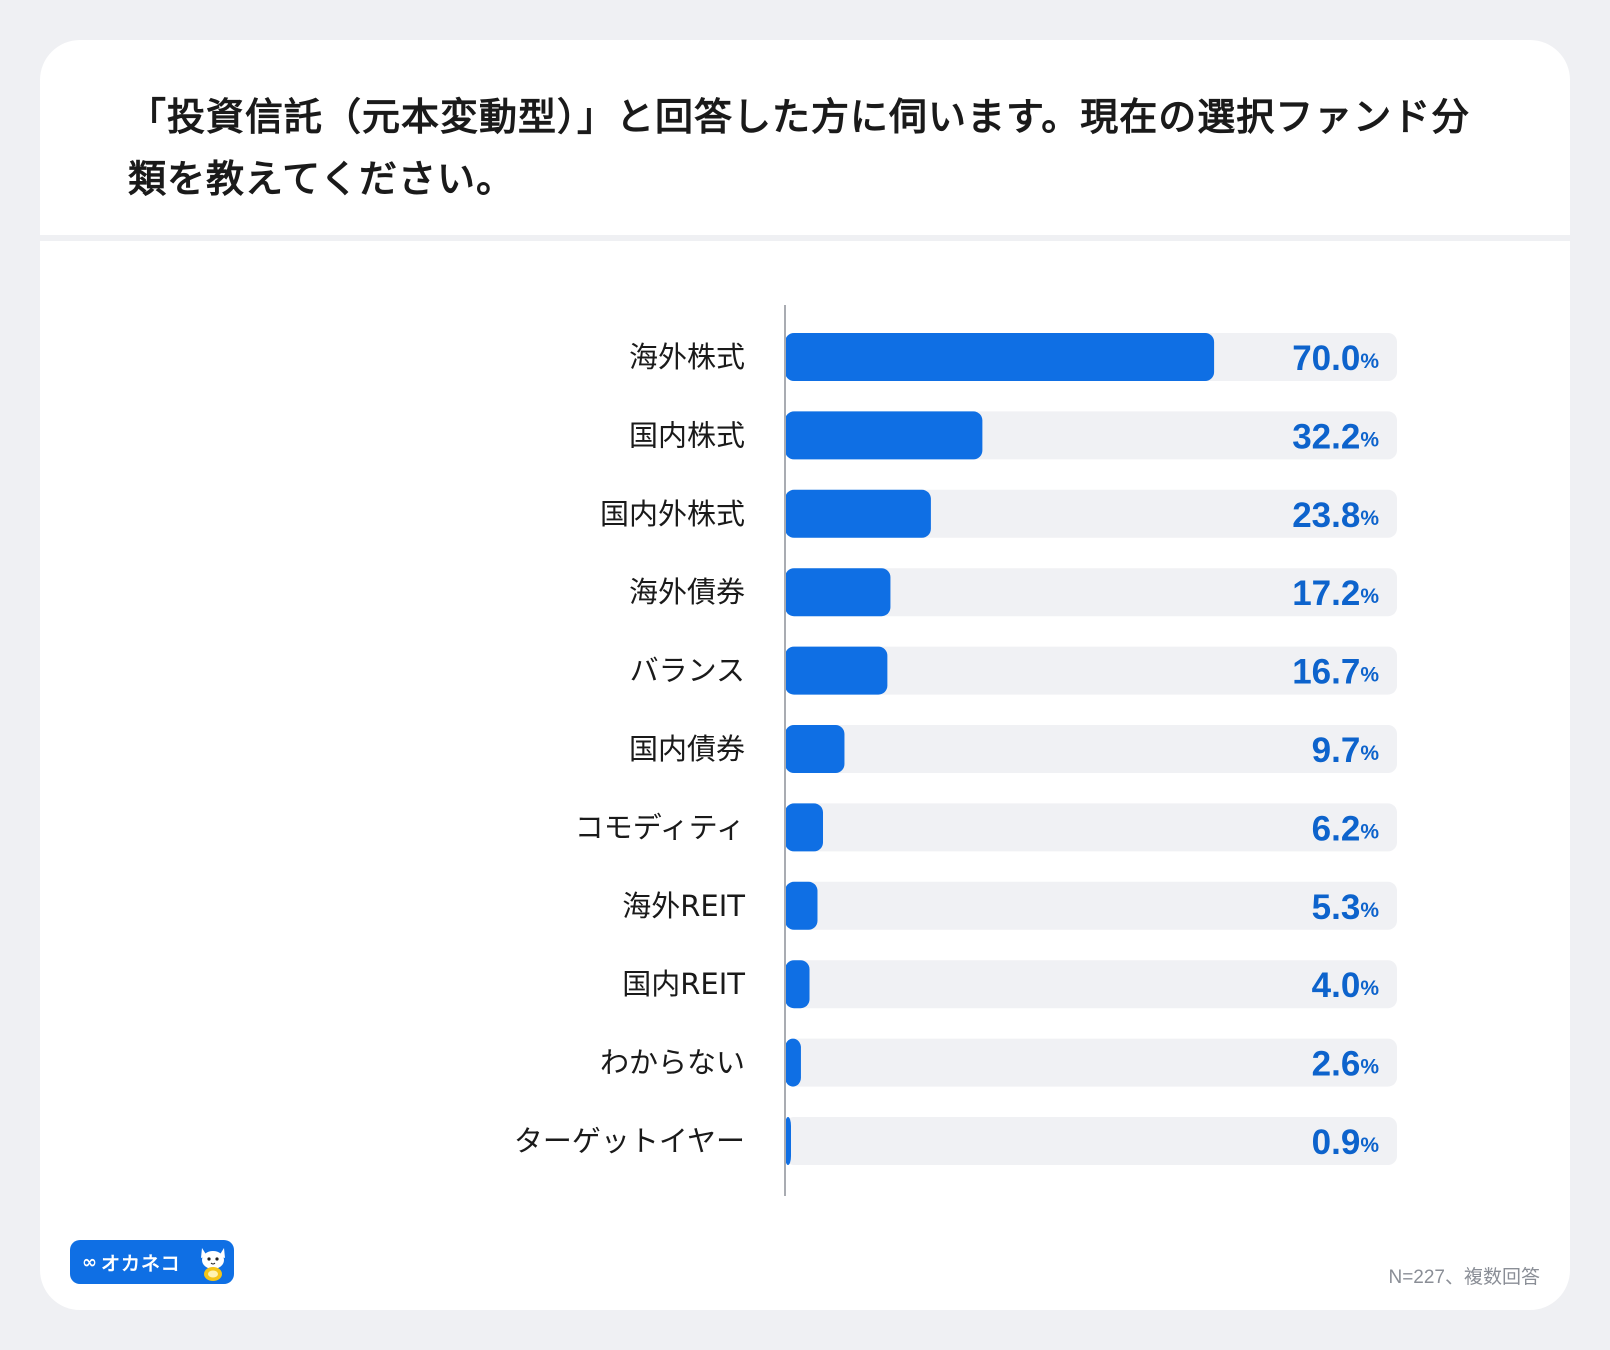  What do you see at coordinates (1346, 1142) in the screenshot?
I see `value-label: 0.9%` at bounding box center [1346, 1142].